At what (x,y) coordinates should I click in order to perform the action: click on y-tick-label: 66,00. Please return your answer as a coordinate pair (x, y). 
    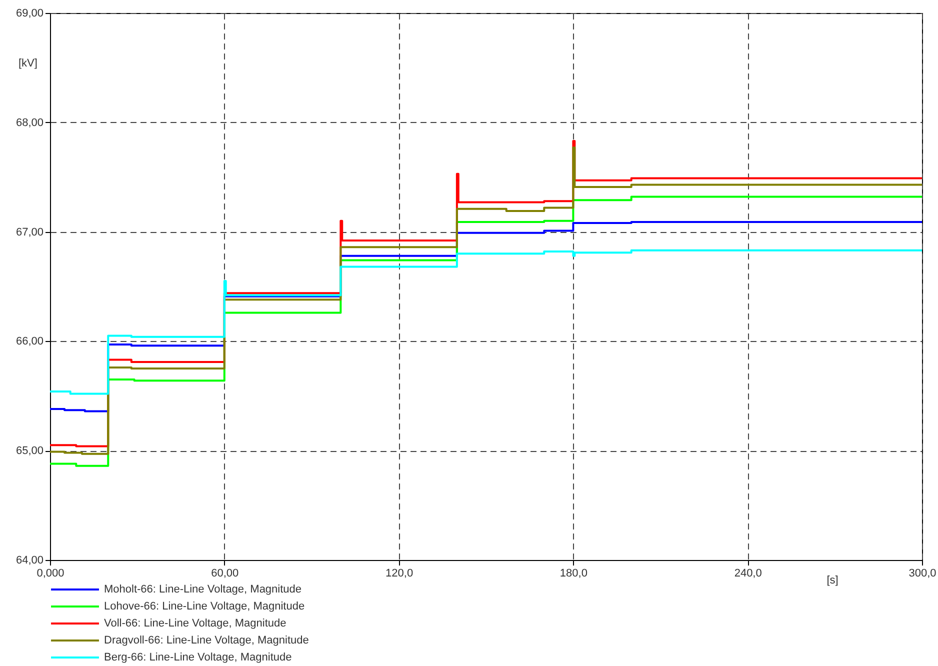
    Looking at the image, I should click on (30, 342).